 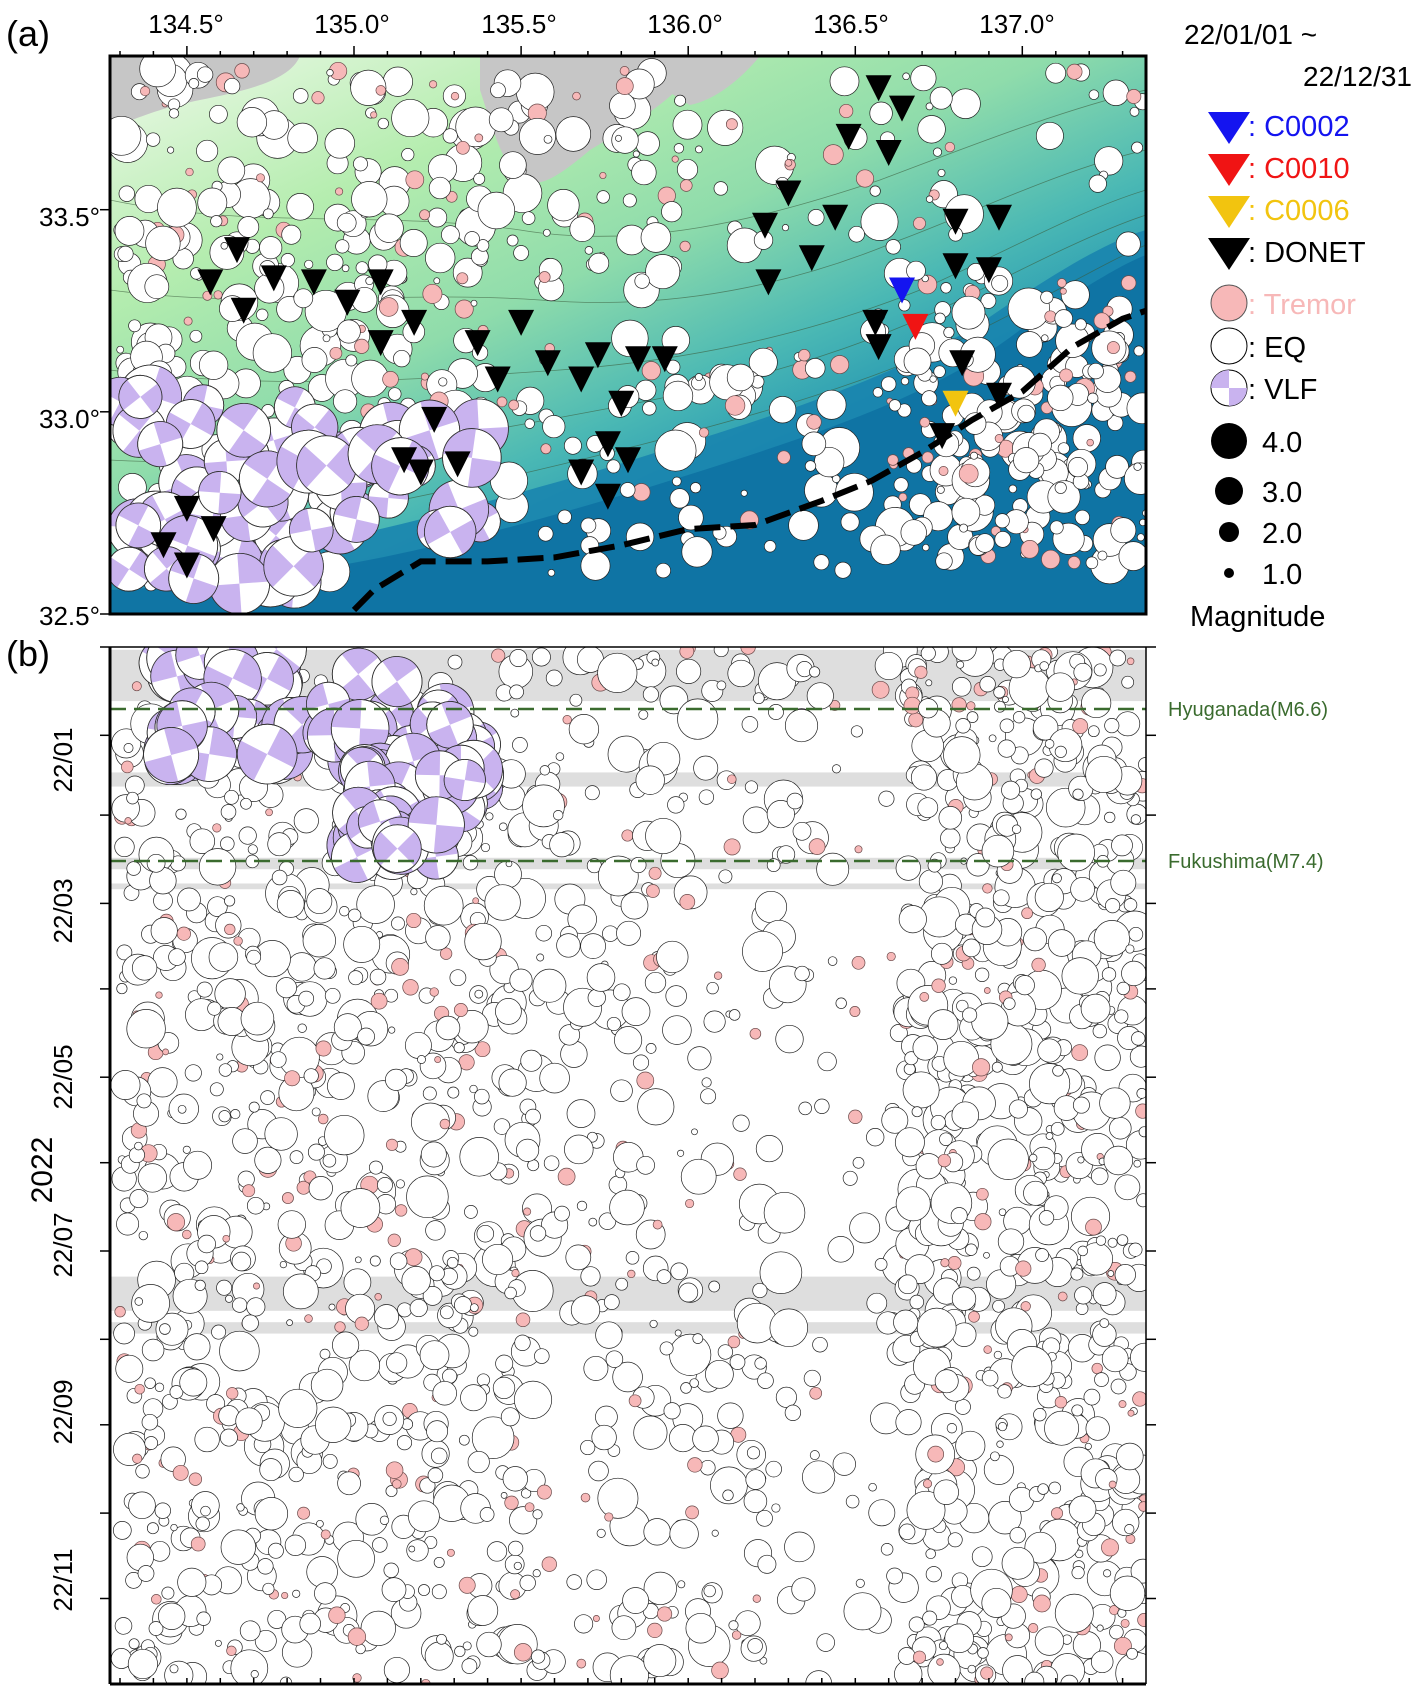 What do you see at coordinates (915, 326) in the screenshot?
I see `station-c0010` at bounding box center [915, 326].